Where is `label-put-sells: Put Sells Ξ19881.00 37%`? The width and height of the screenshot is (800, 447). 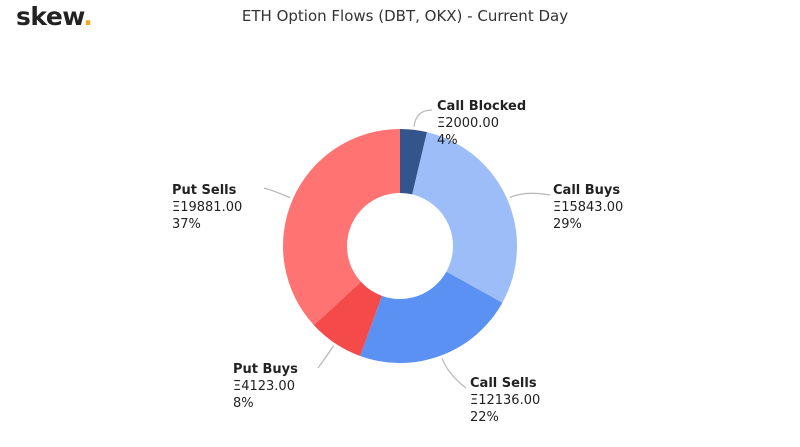
label-put-sells: Put Sells Ξ19881.00 37% is located at coordinates (207, 207).